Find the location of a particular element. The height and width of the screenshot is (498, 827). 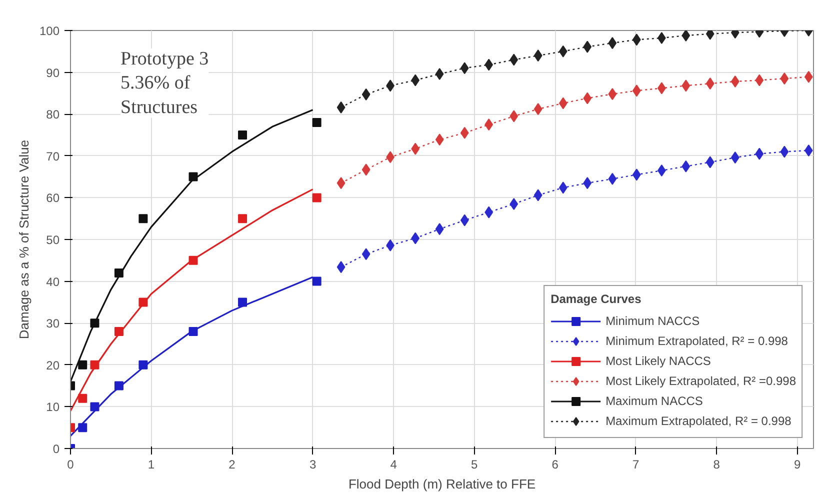

legend-label: Minimum Extrapolated, R² = 0.998 is located at coordinates (697, 341).